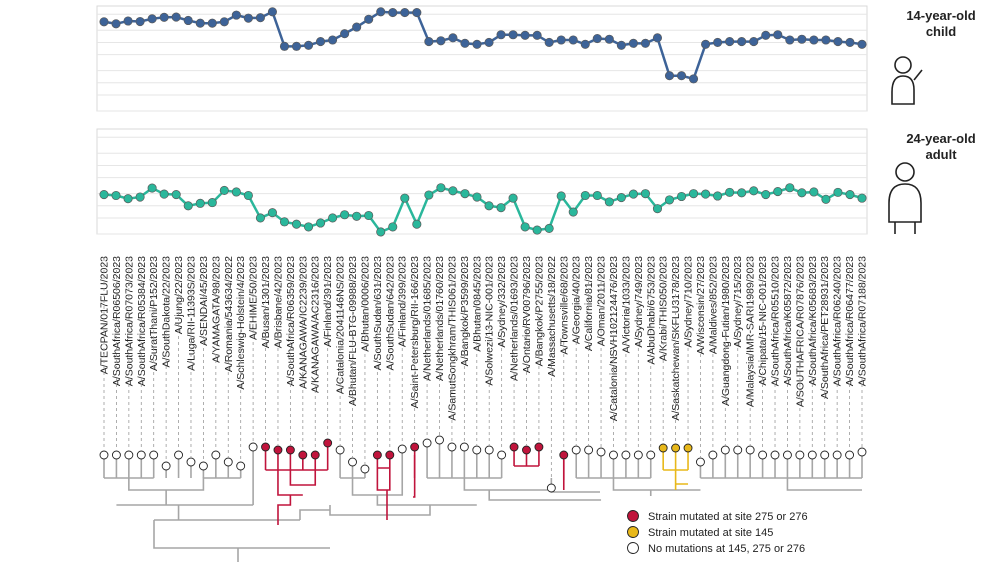 The image size is (1000, 562). What do you see at coordinates (154, 313) in the screenshot?
I see `strain-label: A/SuratThani/P152/2023` at bounding box center [154, 313].